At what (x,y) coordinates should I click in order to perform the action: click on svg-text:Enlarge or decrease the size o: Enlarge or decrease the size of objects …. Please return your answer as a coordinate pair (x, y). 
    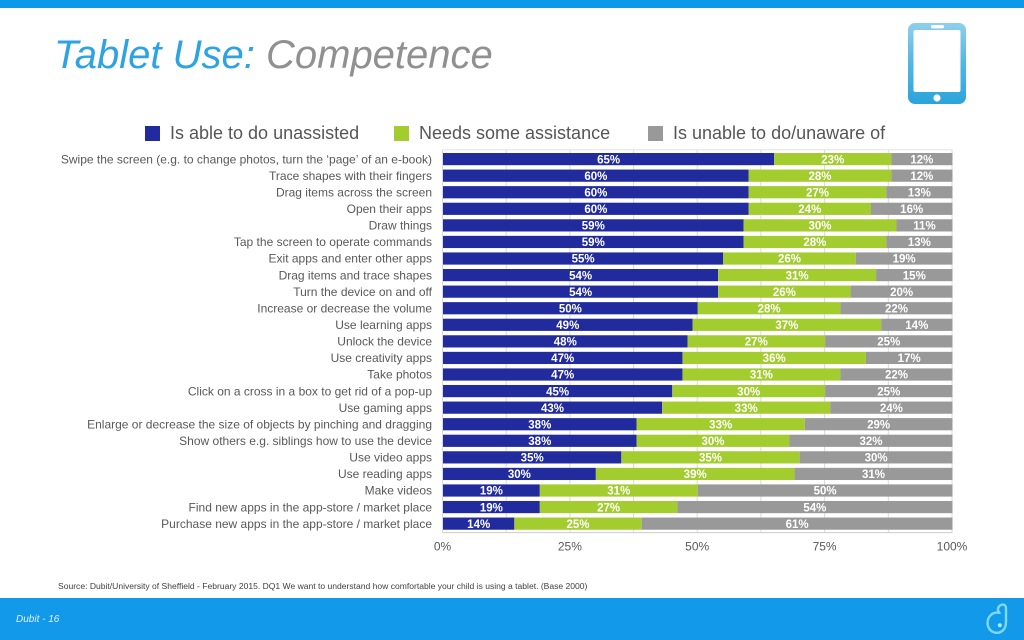
    Looking at the image, I should click on (259, 424).